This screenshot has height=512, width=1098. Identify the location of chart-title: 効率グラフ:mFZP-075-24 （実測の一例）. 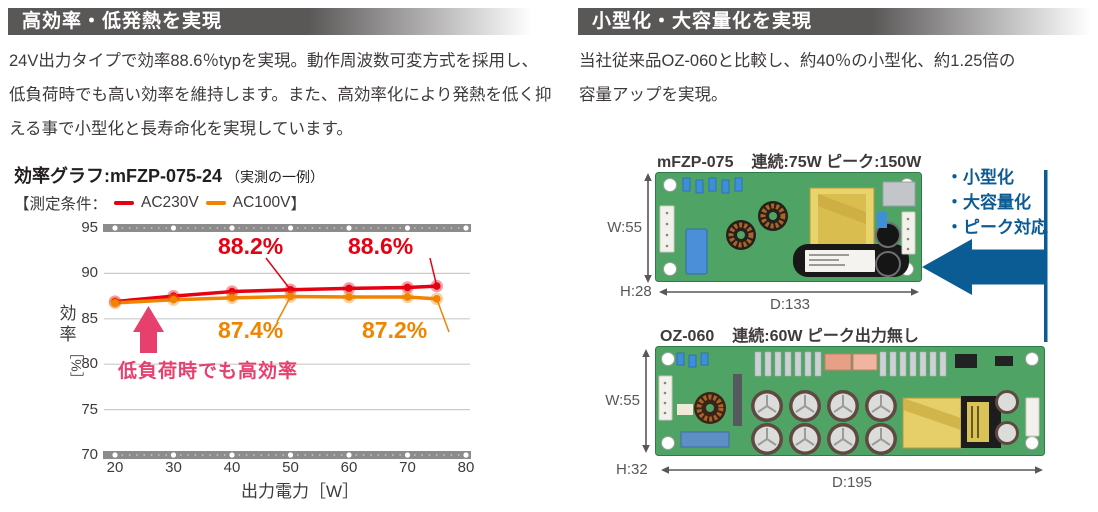
(169, 175).